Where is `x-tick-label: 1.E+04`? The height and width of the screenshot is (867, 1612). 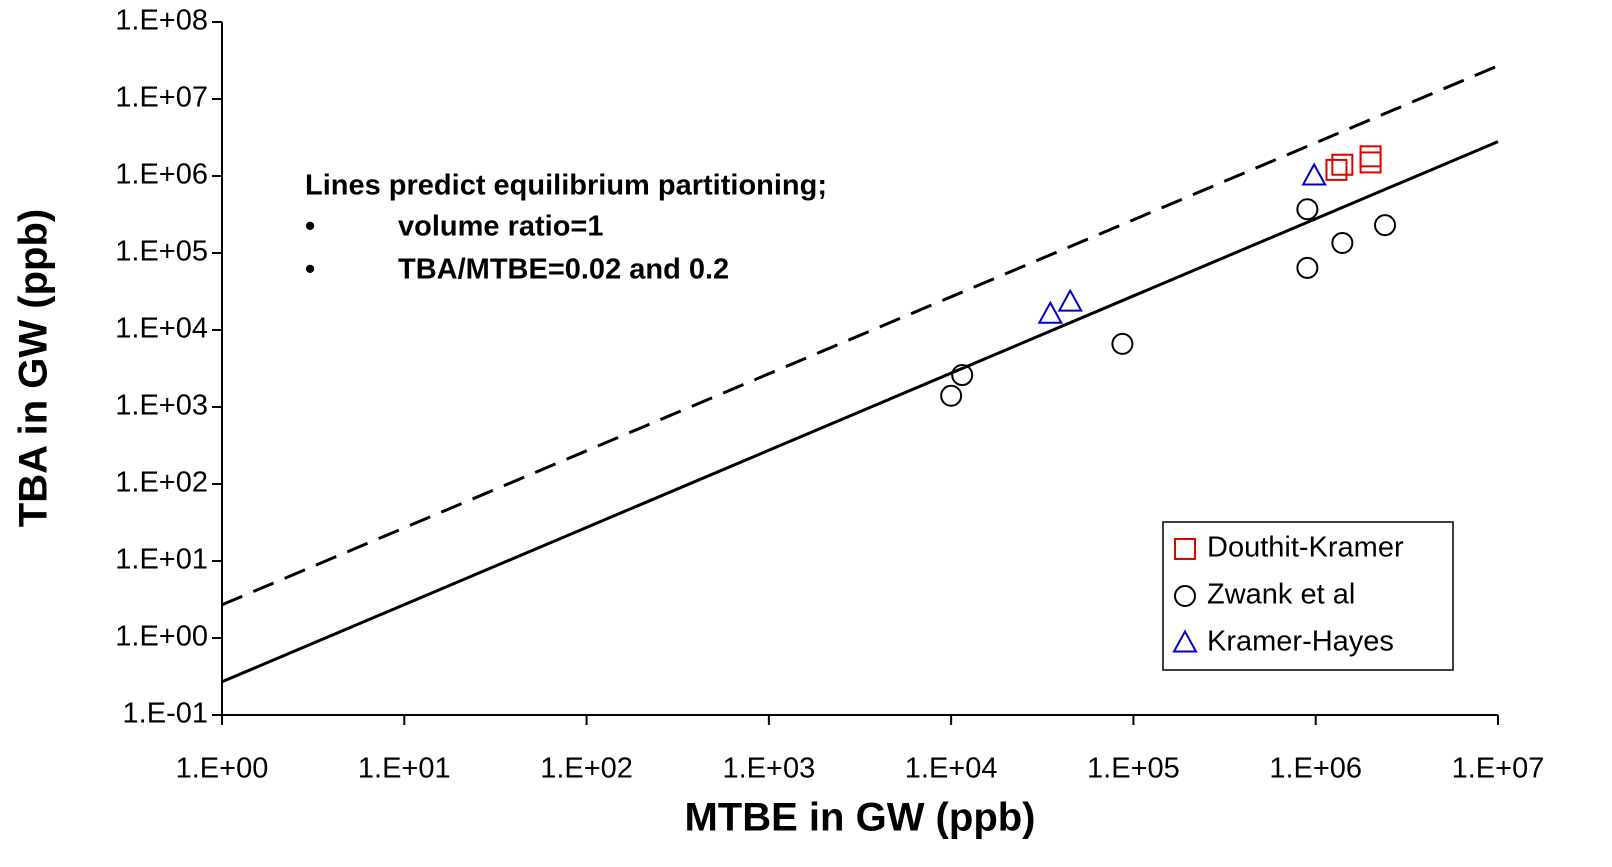
x-tick-label: 1.E+04 is located at coordinates (951, 769).